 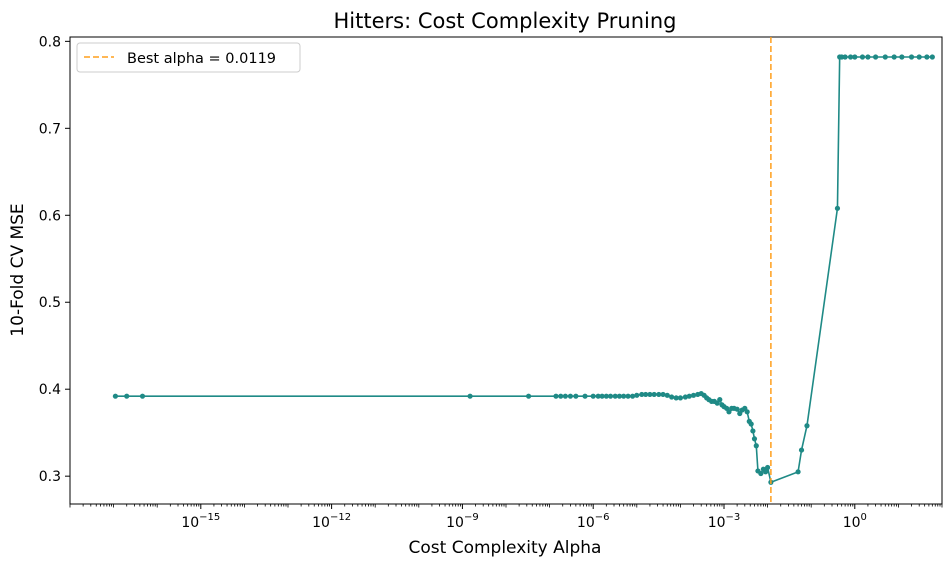 What do you see at coordinates (855, 521) in the screenshot?
I see `x-tick-label: 10⁰` at bounding box center [855, 521].